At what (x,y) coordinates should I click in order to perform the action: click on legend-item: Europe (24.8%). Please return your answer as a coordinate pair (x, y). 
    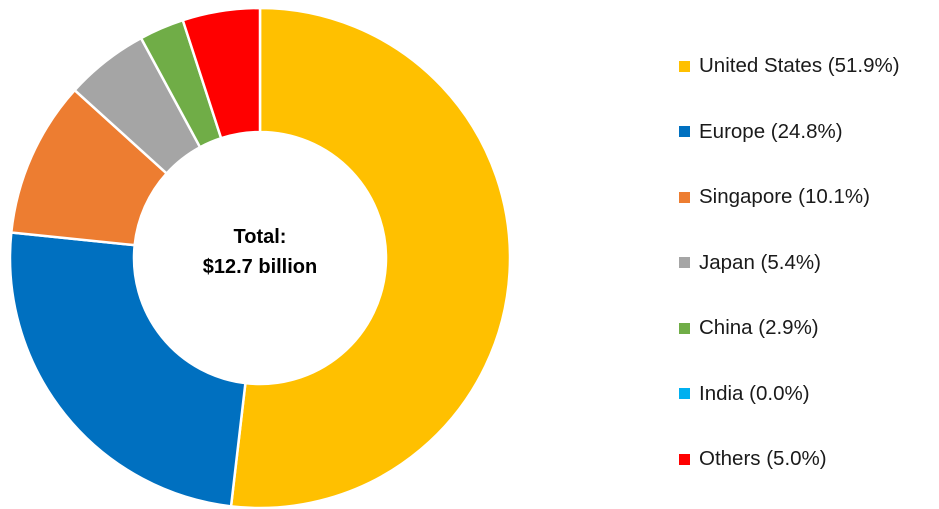
    Looking at the image, I should click on (789, 132).